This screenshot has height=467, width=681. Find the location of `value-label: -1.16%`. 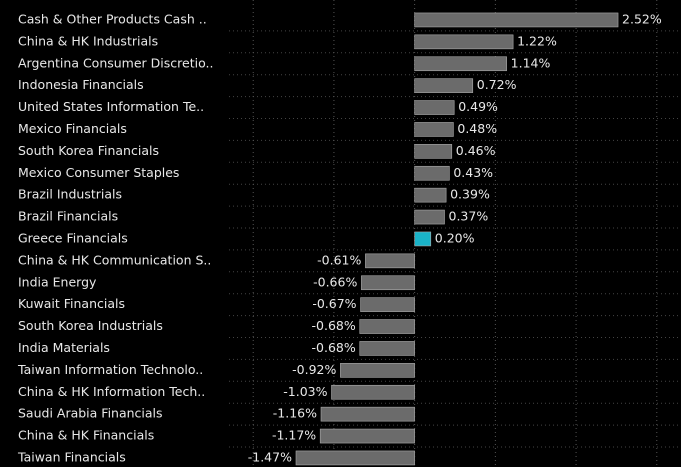

value-label: -1.16% is located at coordinates (295, 413).